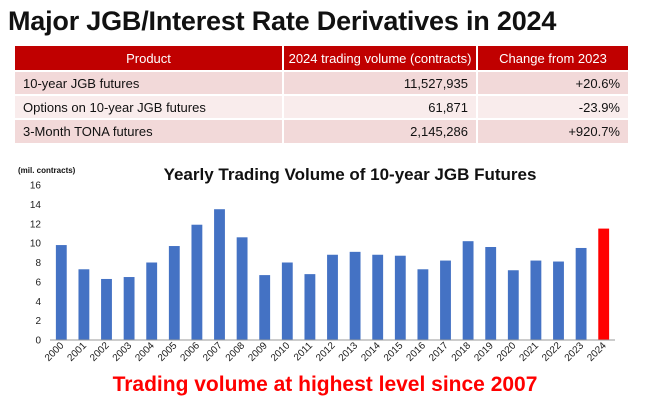 Image resolution: width=650 pixels, height=406 pixels. Describe the element at coordinates (191, 352) in the screenshot. I see `x-tick-label: 2006` at that location.